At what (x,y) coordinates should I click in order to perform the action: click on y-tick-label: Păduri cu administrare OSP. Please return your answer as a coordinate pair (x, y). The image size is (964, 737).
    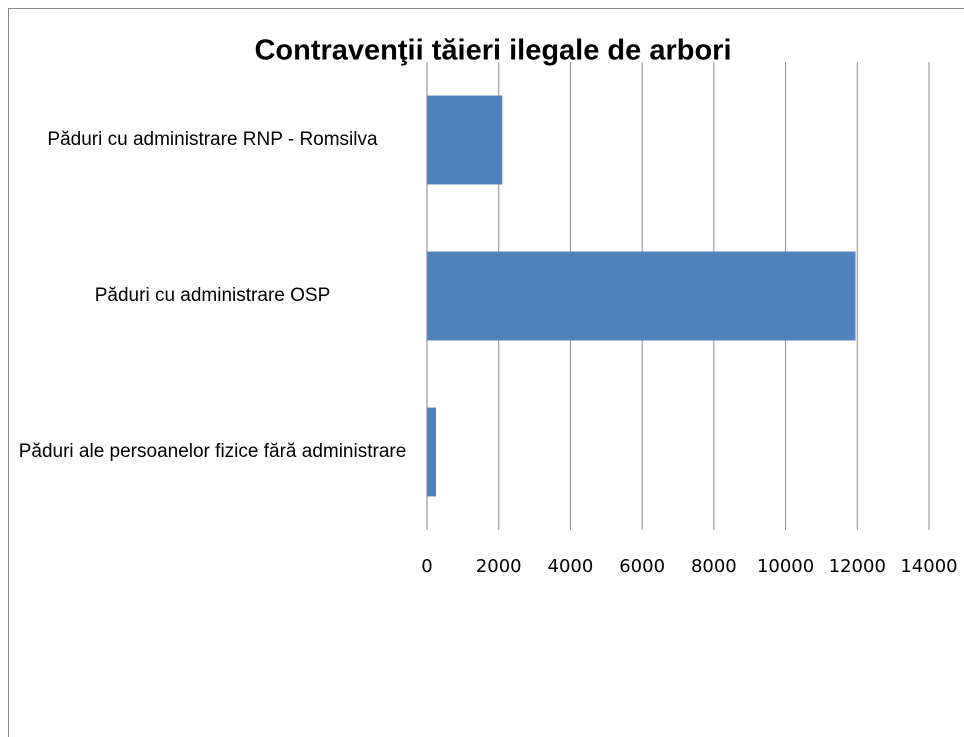
    Looking at the image, I should click on (212, 295).